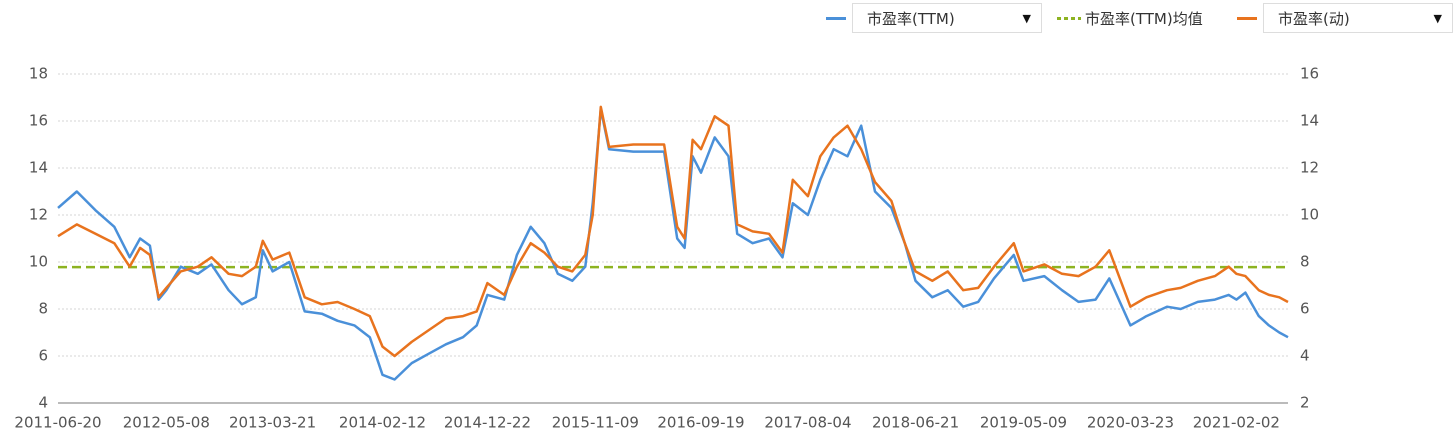  Describe the element at coordinates (272, 423) in the screenshot. I see `x-tick-label: 2013-03-21` at that location.